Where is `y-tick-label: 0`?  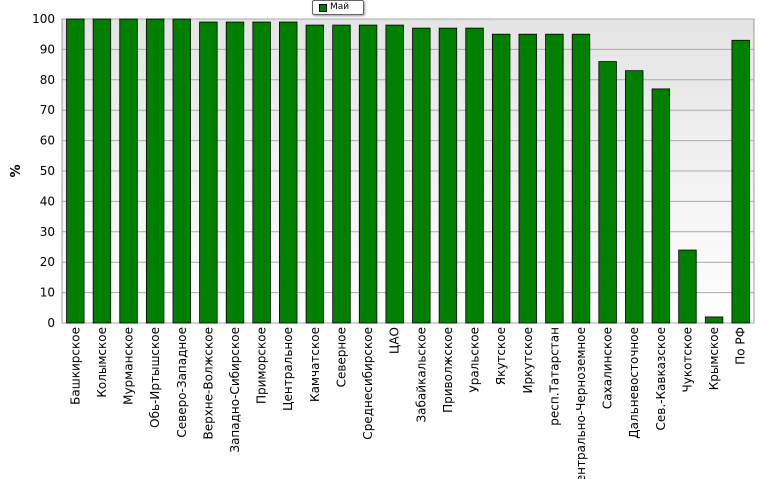
y-tick-label: 0 is located at coordinates (51, 323).